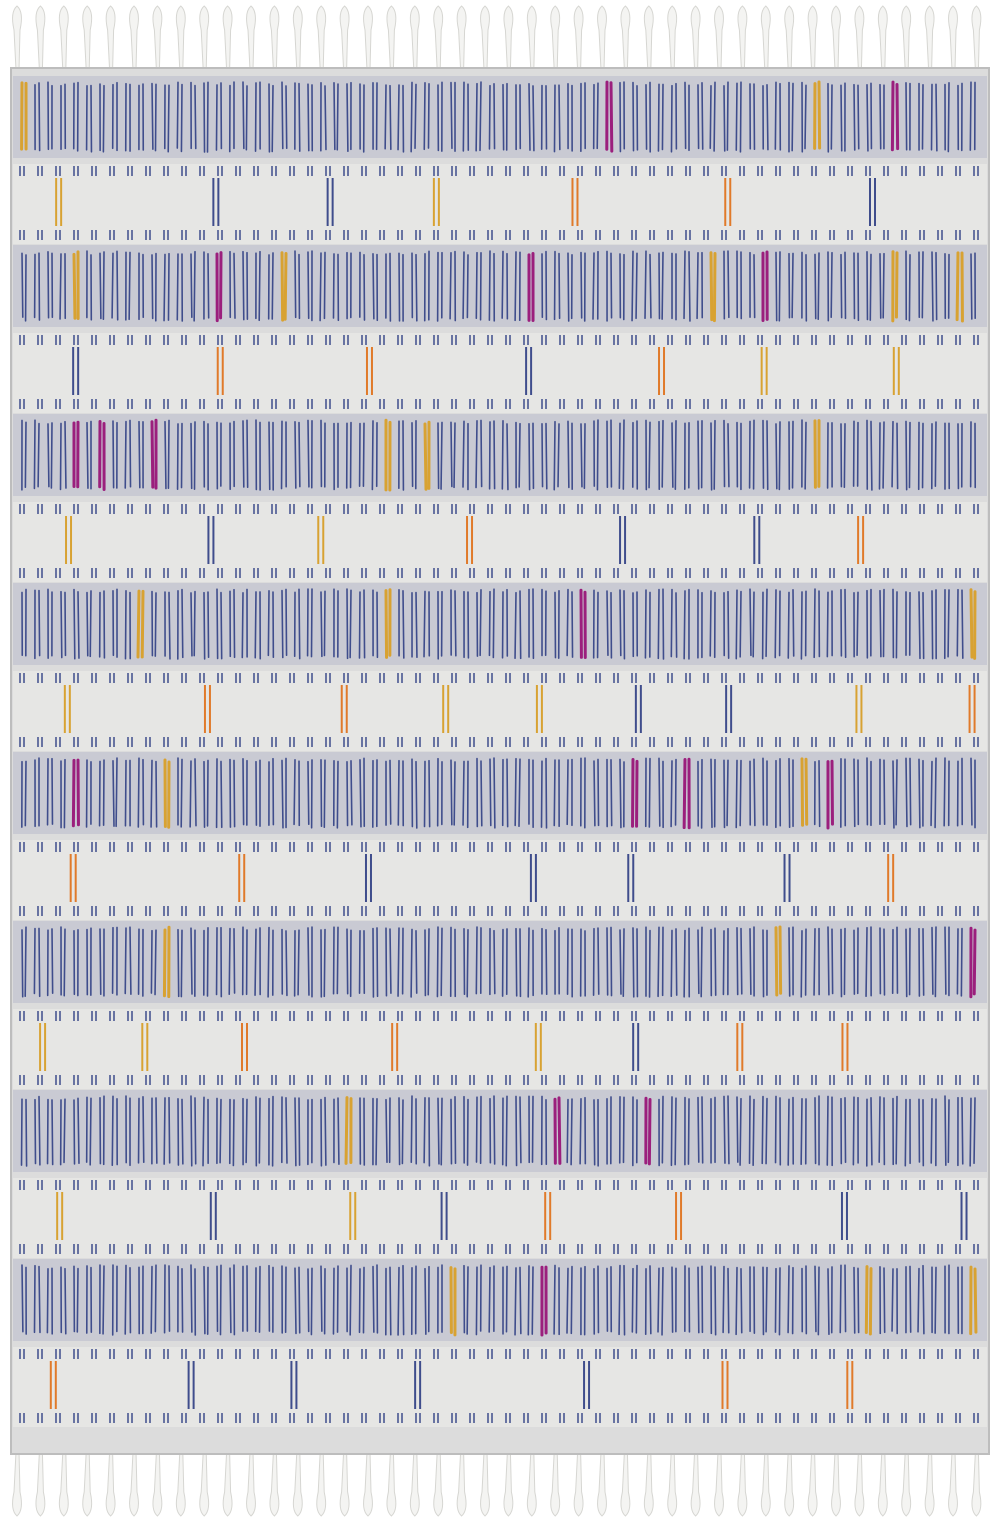 This screenshot has height=1522, width=1000. What do you see at coordinates (497, 38) in the screenshot?
I see `fringe-top` at bounding box center [497, 38].